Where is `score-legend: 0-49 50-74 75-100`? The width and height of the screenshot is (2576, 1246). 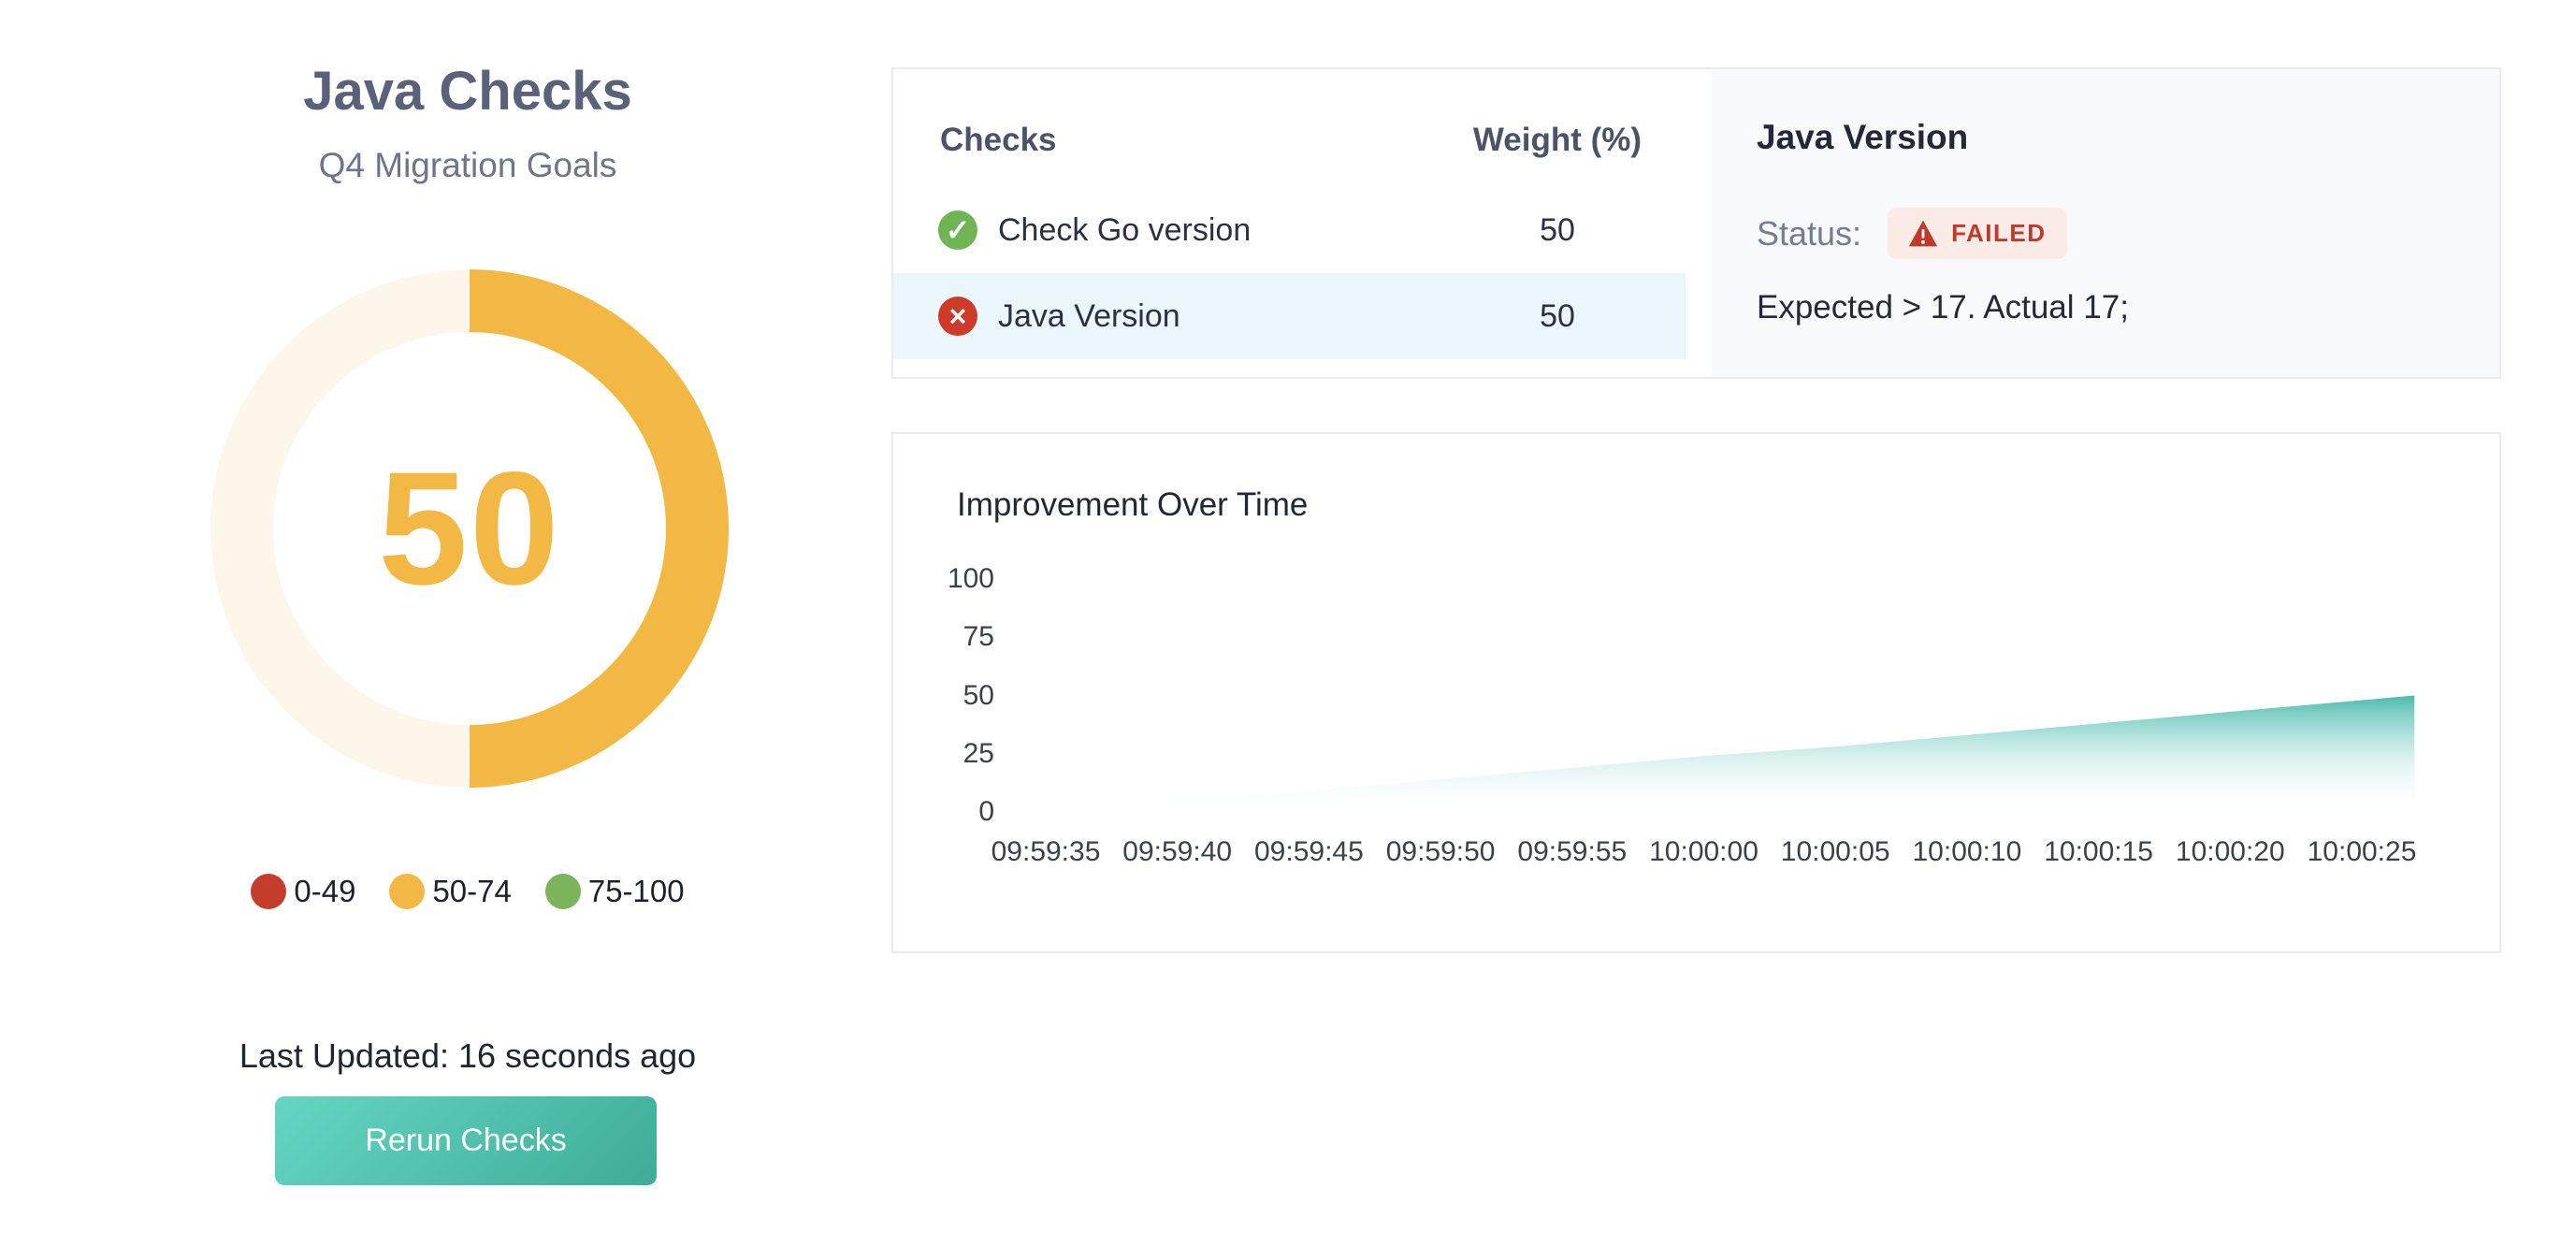 score-legend: 0-49 50-74 75-100 is located at coordinates (468, 891).